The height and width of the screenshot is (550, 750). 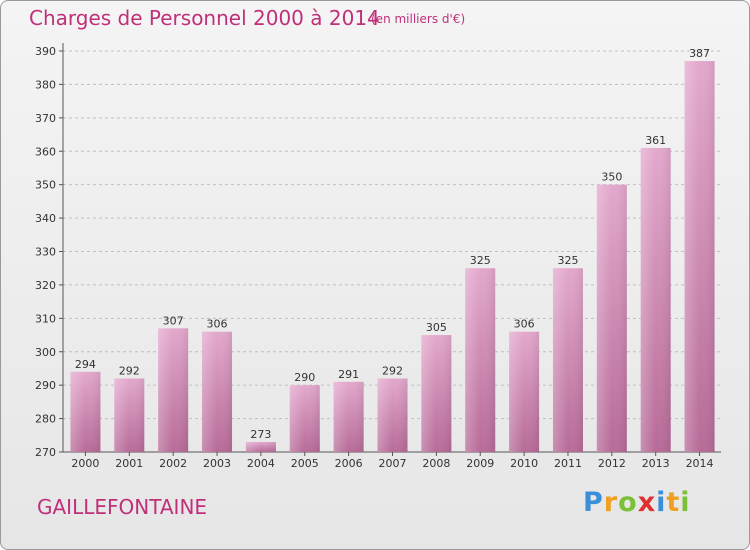 I want to click on logo-letter: o, so click(x=628, y=502).